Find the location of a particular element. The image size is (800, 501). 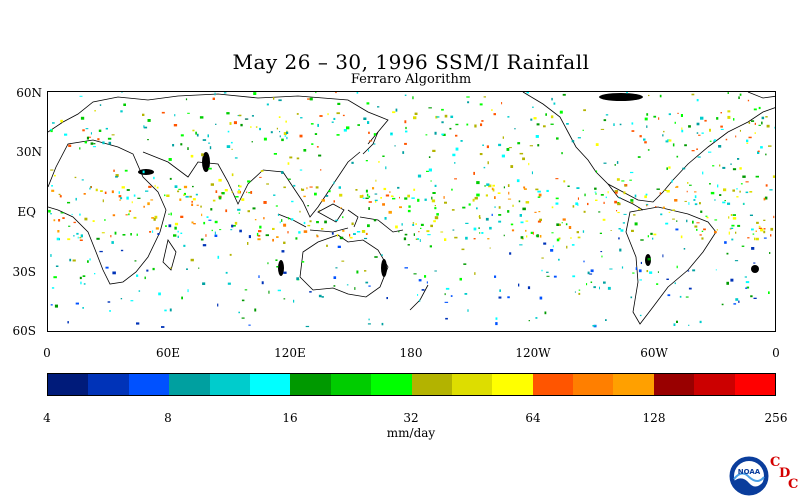

colorbar-swatch is located at coordinates (512, 384).